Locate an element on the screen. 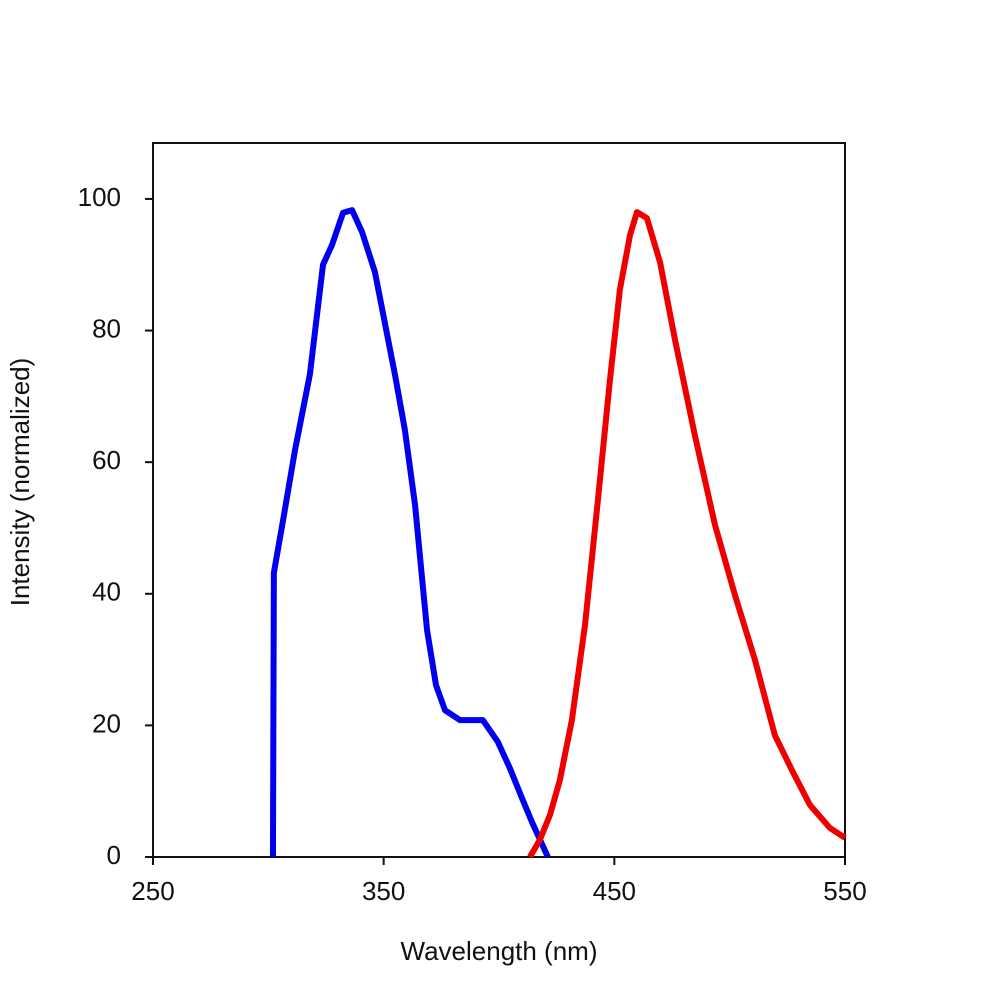 The width and height of the screenshot is (1000, 1000). x-tick-label: 450 is located at coordinates (614, 891).